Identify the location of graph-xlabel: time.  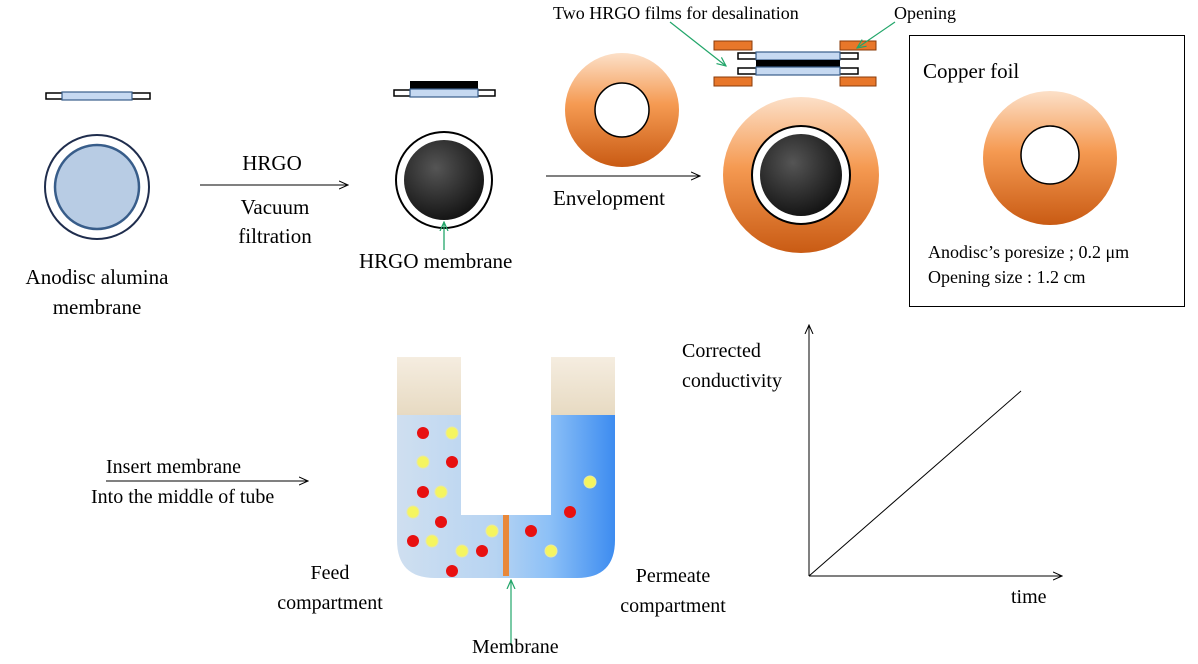
(1029, 597).